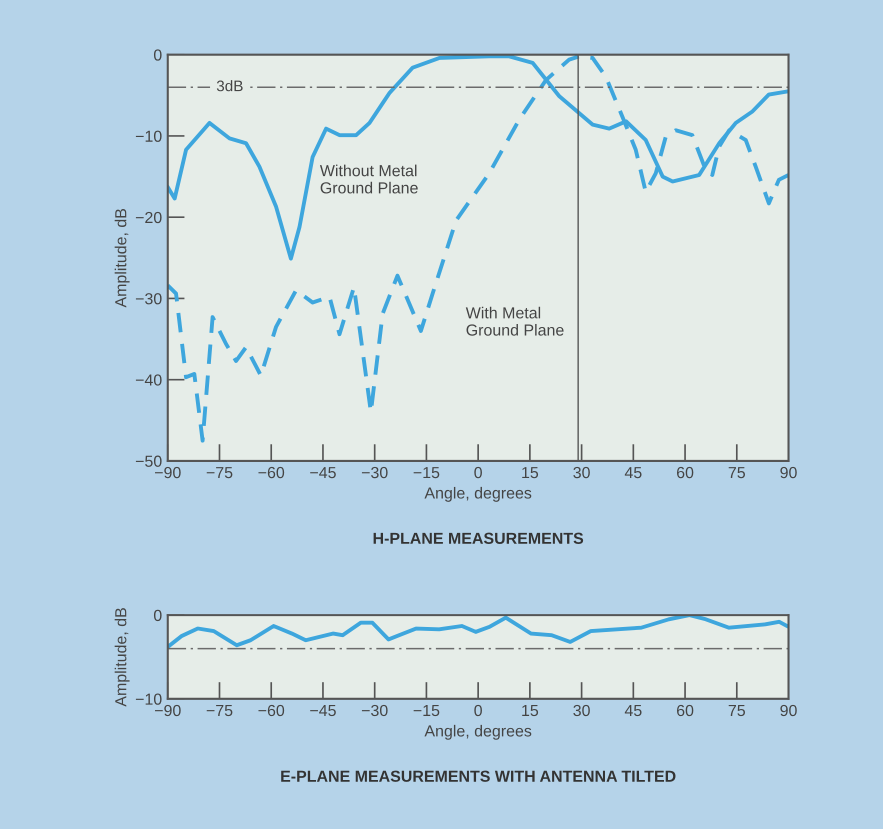 The width and height of the screenshot is (883, 829). What do you see at coordinates (515, 321) in the screenshot?
I see `text: With Metal Ground Plane` at bounding box center [515, 321].